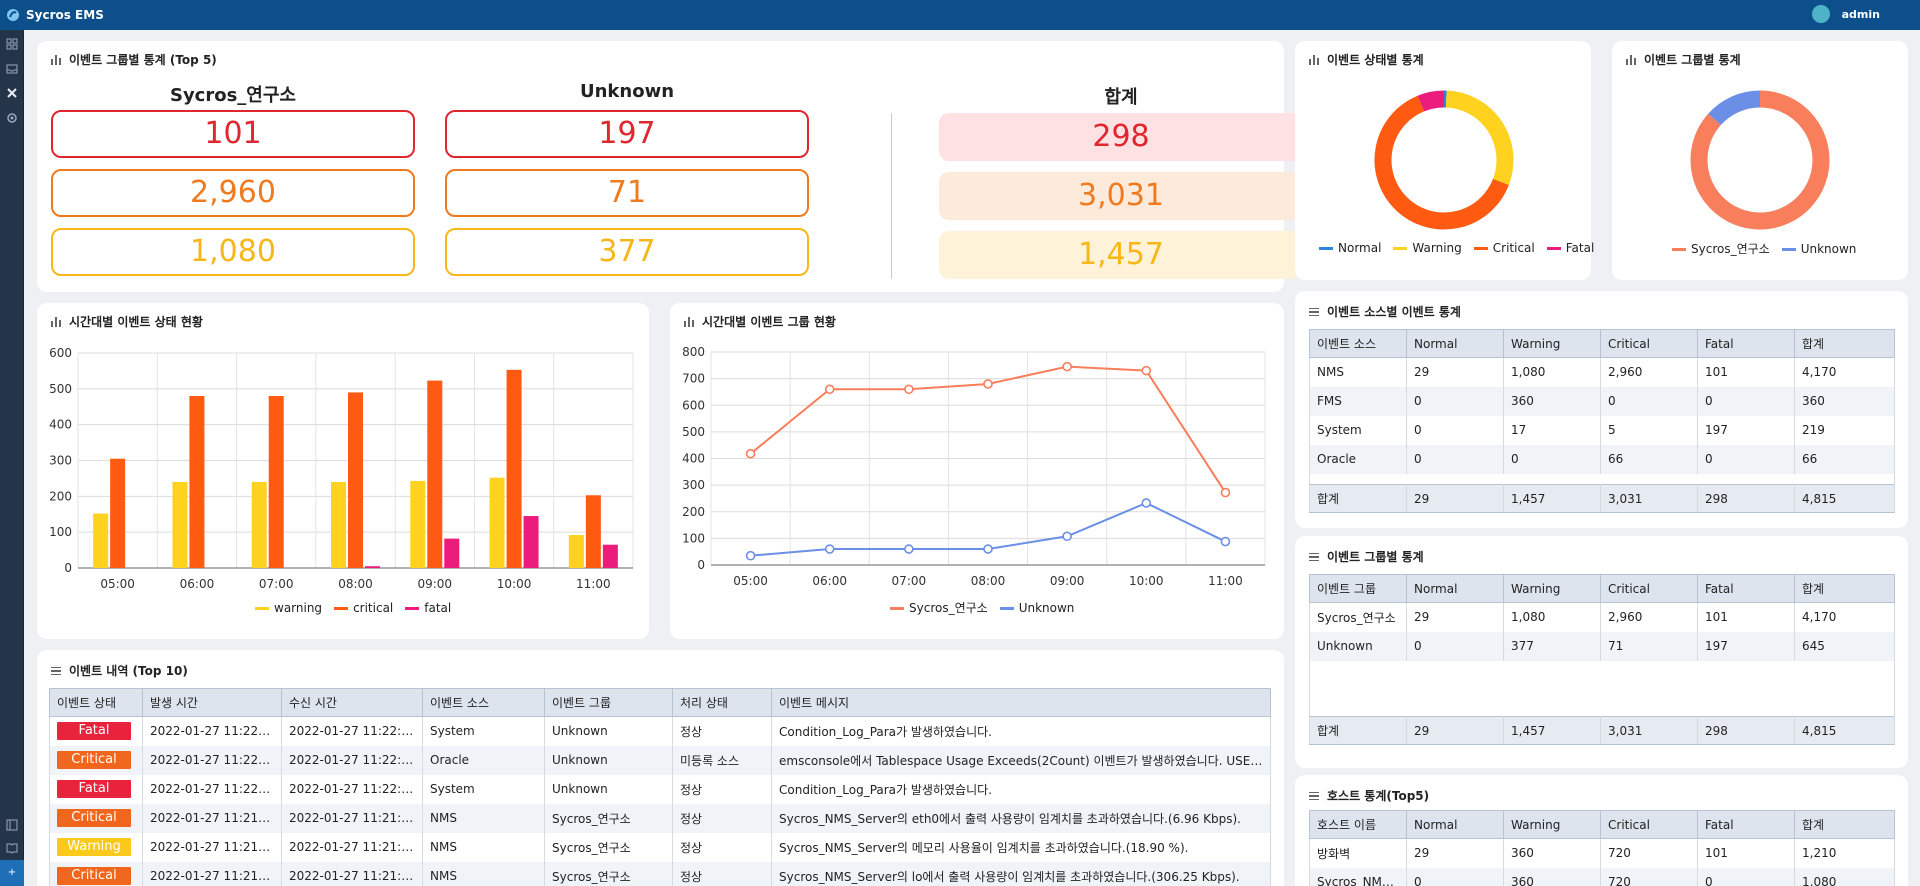 The width and height of the screenshot is (1920, 886). Describe the element at coordinates (1427, 248) in the screenshot. I see `legend-warning: Warning` at that location.